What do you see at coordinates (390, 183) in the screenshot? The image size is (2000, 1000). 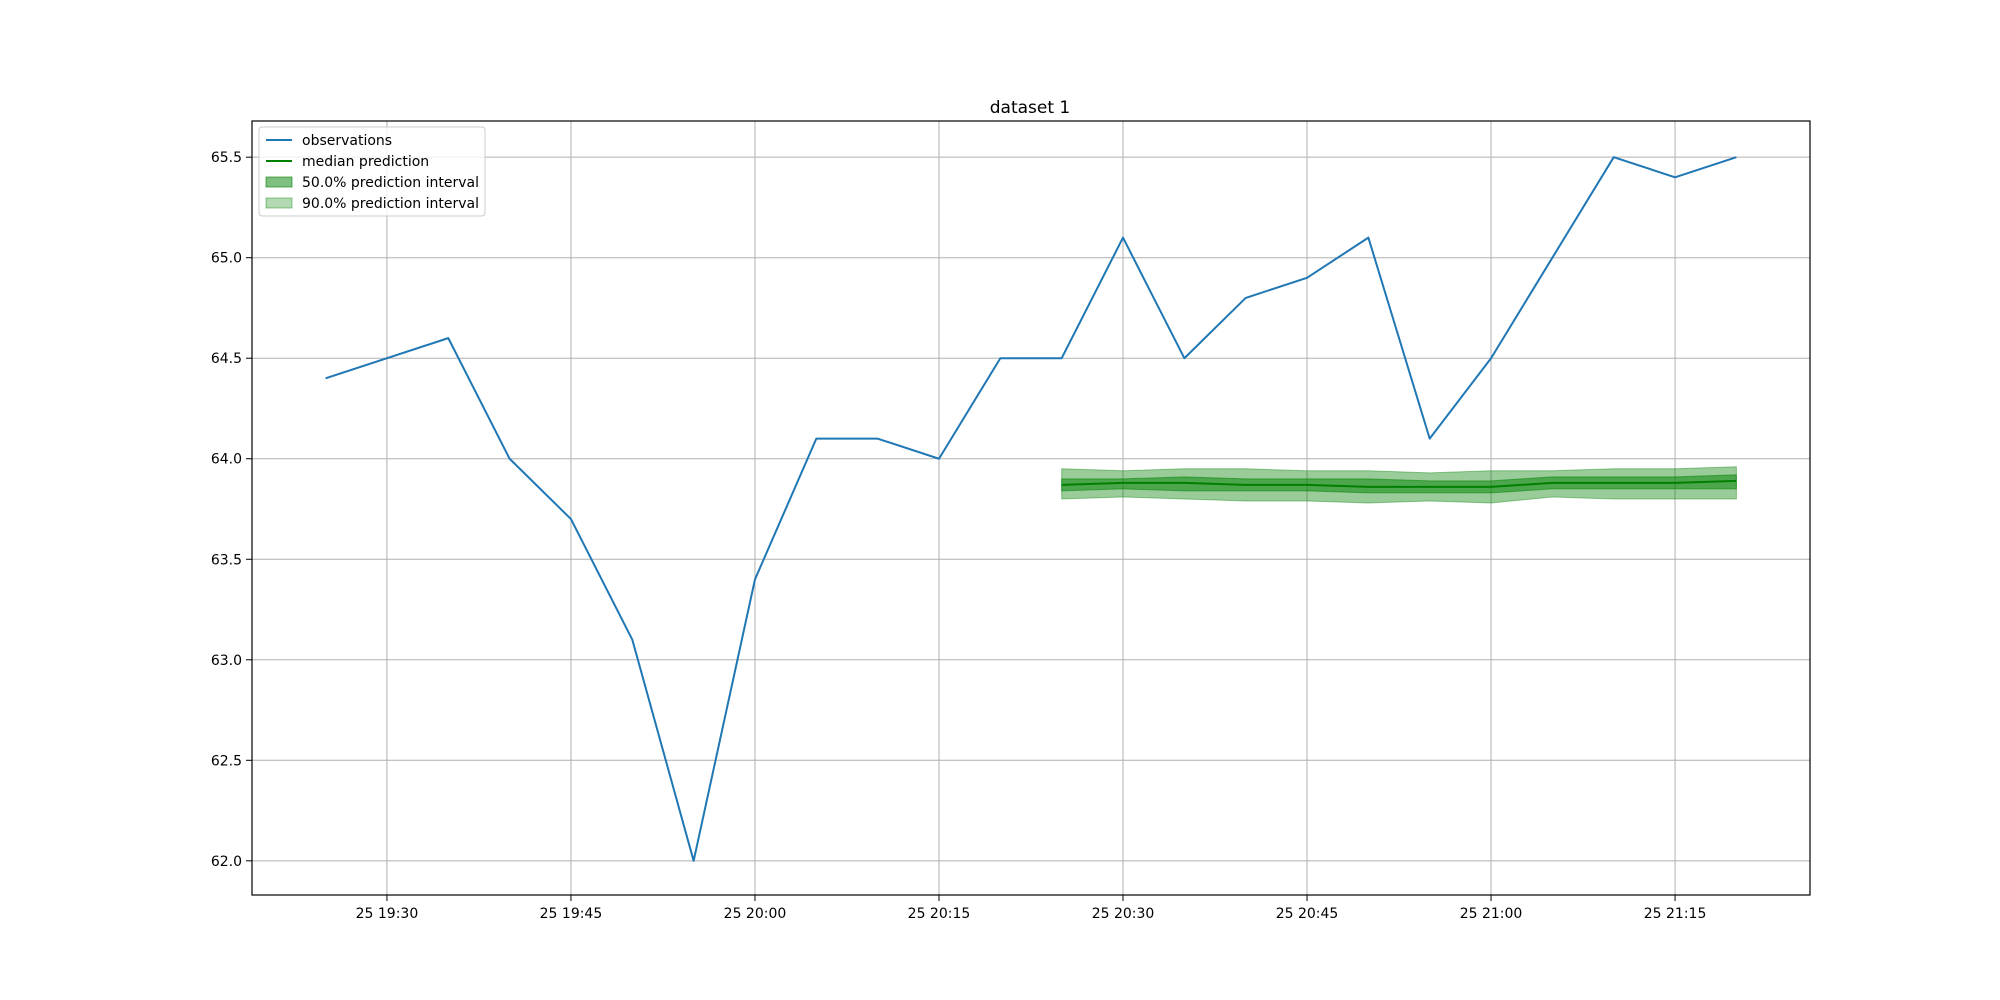 I see `legend-label: 50.0% prediction interval` at bounding box center [390, 183].